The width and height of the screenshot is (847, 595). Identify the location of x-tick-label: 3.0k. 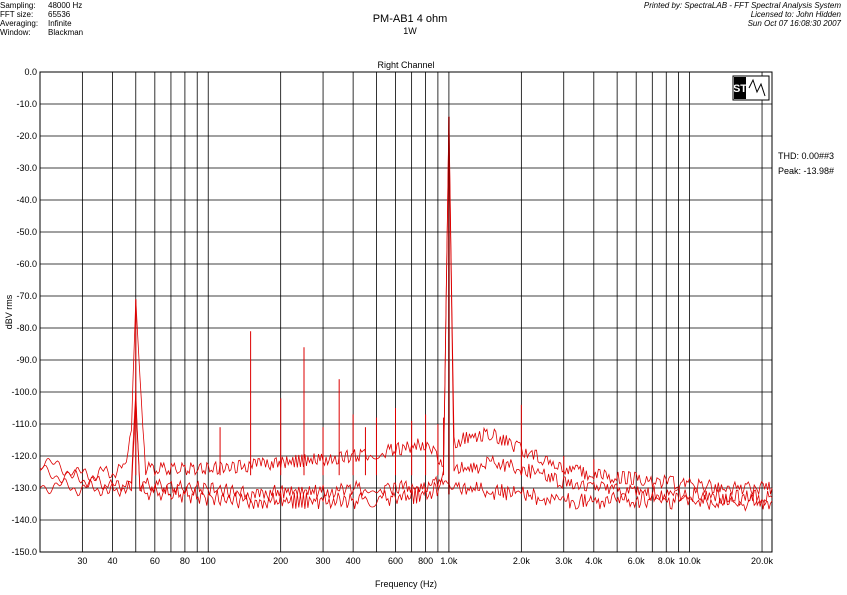
(564, 561).